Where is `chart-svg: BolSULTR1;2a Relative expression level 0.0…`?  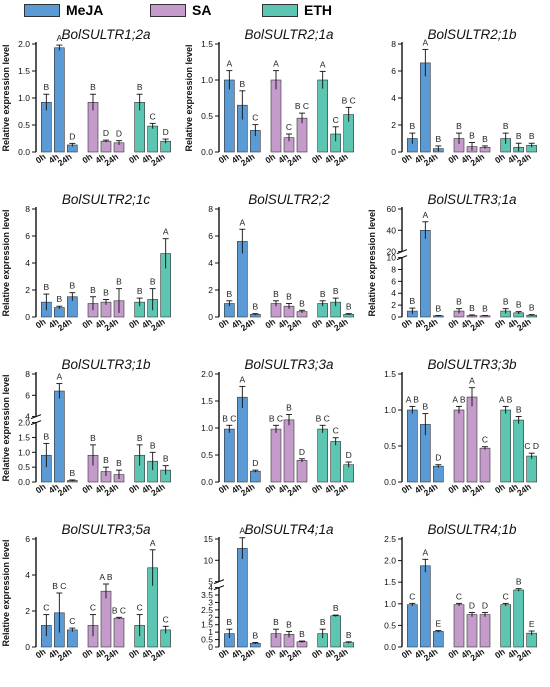
chart-svg: BolSULTR1;2a Relative expression level 0.0… is located at coordinates (86, 97).